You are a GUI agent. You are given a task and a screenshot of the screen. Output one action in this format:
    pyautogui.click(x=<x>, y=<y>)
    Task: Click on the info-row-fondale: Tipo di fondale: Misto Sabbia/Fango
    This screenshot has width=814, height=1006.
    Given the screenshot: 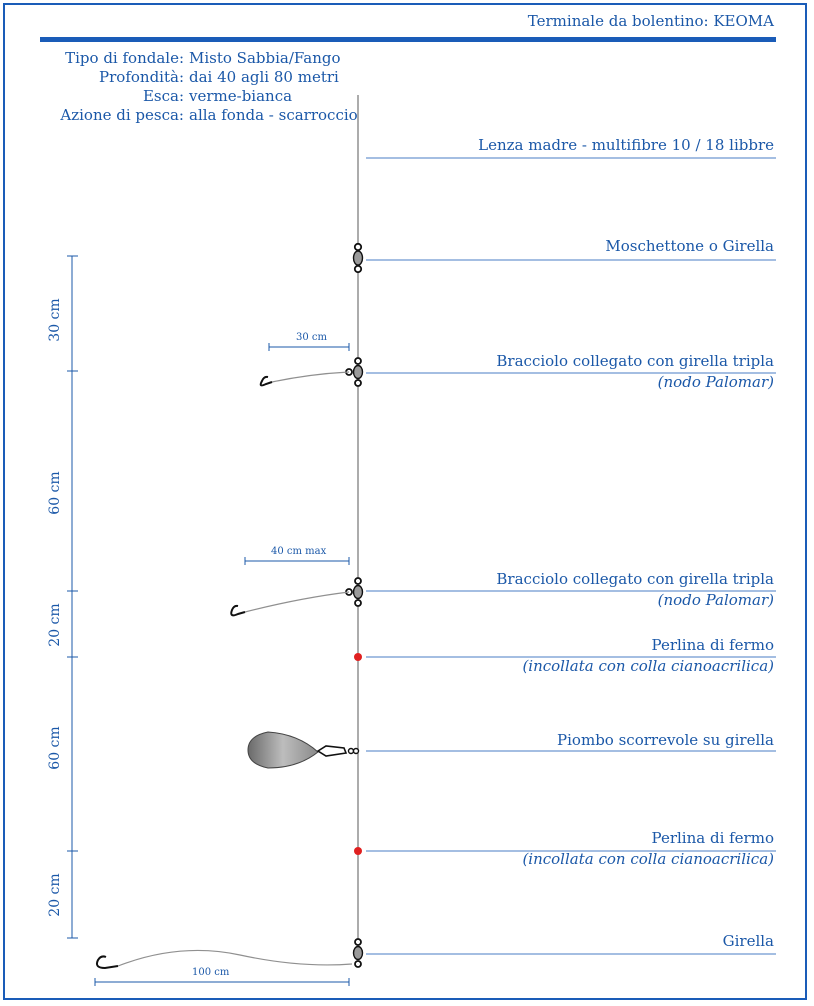 What is the action you would take?
    pyautogui.click(x=203, y=58)
    